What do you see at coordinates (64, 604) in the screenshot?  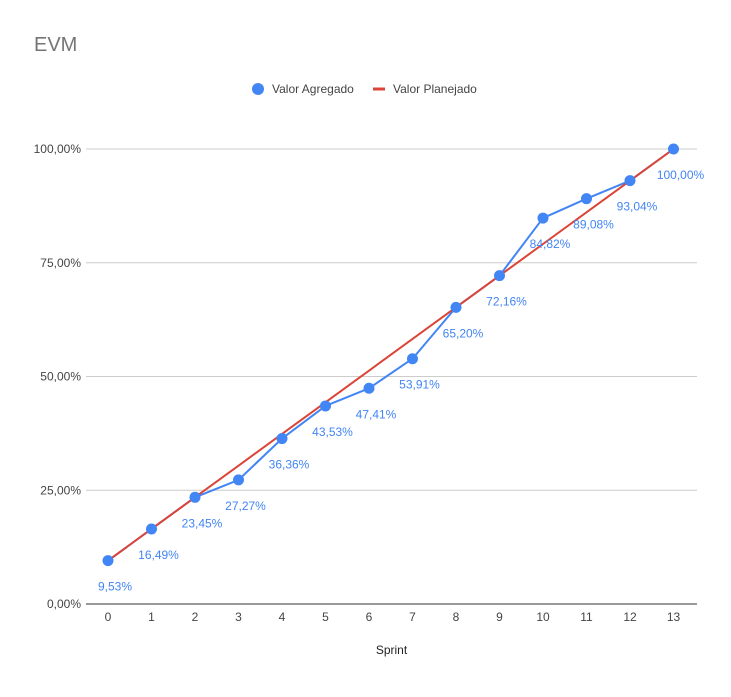 I see `y-tick-label: 0,00%` at bounding box center [64, 604].